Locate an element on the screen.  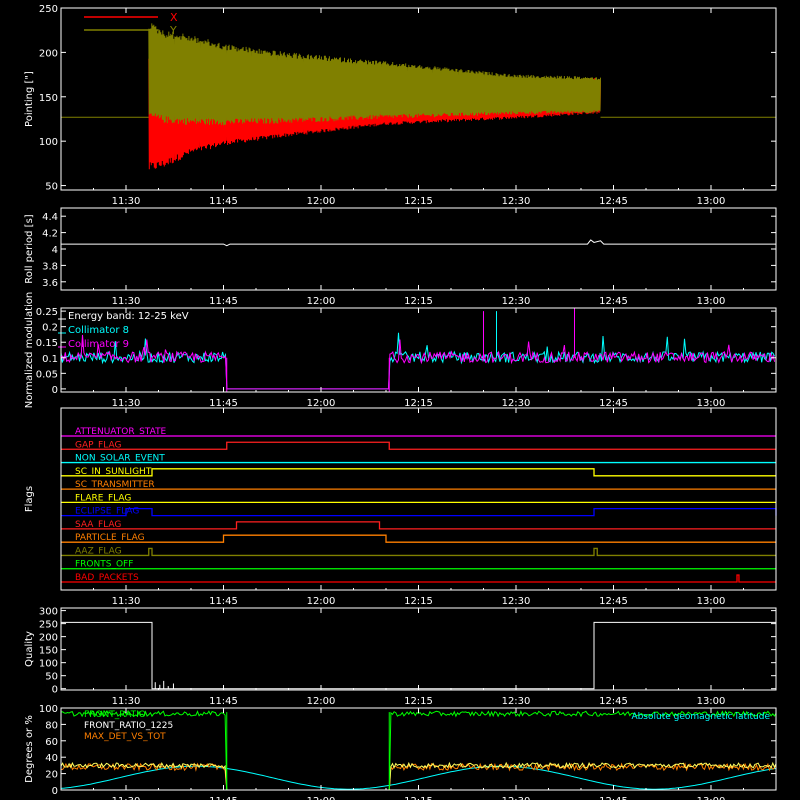
degrees-legend-front-ratio: FRONT_RATIO is located at coordinates (115, 715).